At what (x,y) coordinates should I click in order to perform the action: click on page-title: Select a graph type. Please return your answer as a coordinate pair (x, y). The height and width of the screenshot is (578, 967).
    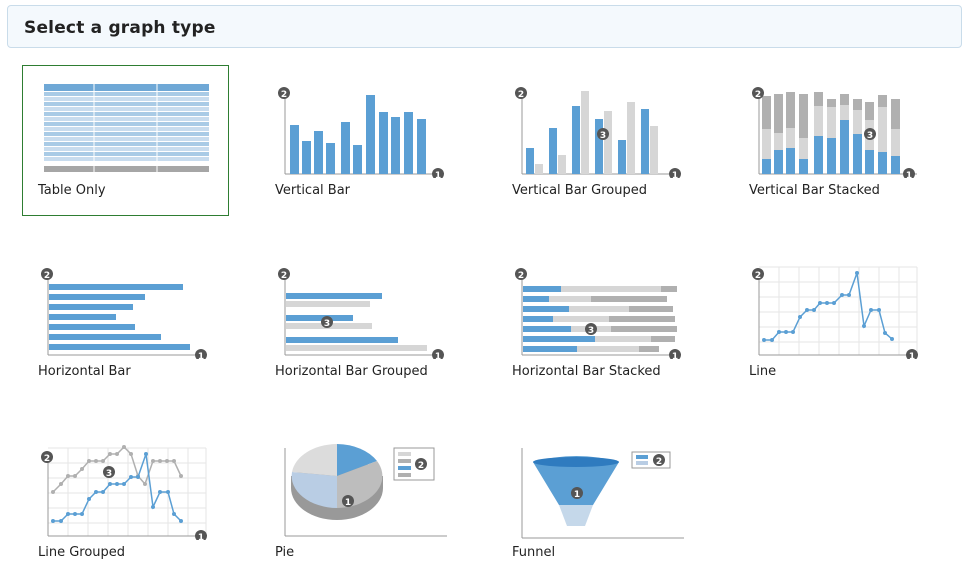
    Looking at the image, I should click on (120, 28).